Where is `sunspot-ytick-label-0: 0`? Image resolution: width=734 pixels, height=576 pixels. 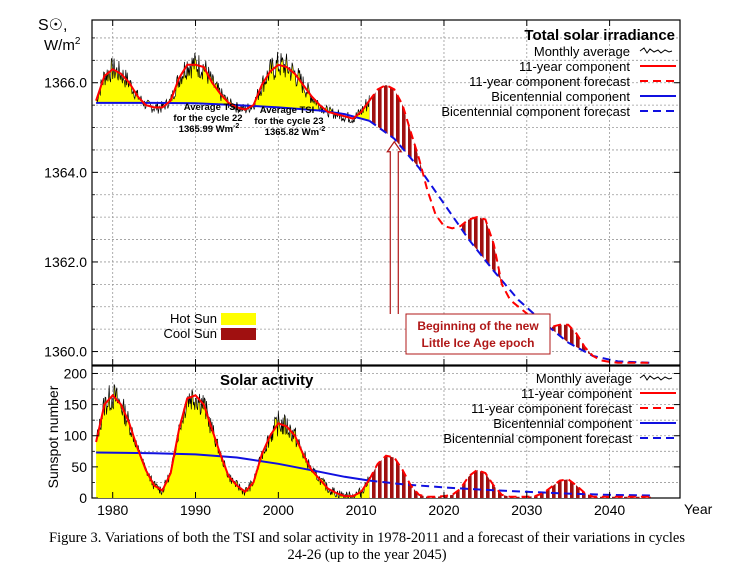 sunspot-ytick-label-0: 0 is located at coordinates (83, 498).